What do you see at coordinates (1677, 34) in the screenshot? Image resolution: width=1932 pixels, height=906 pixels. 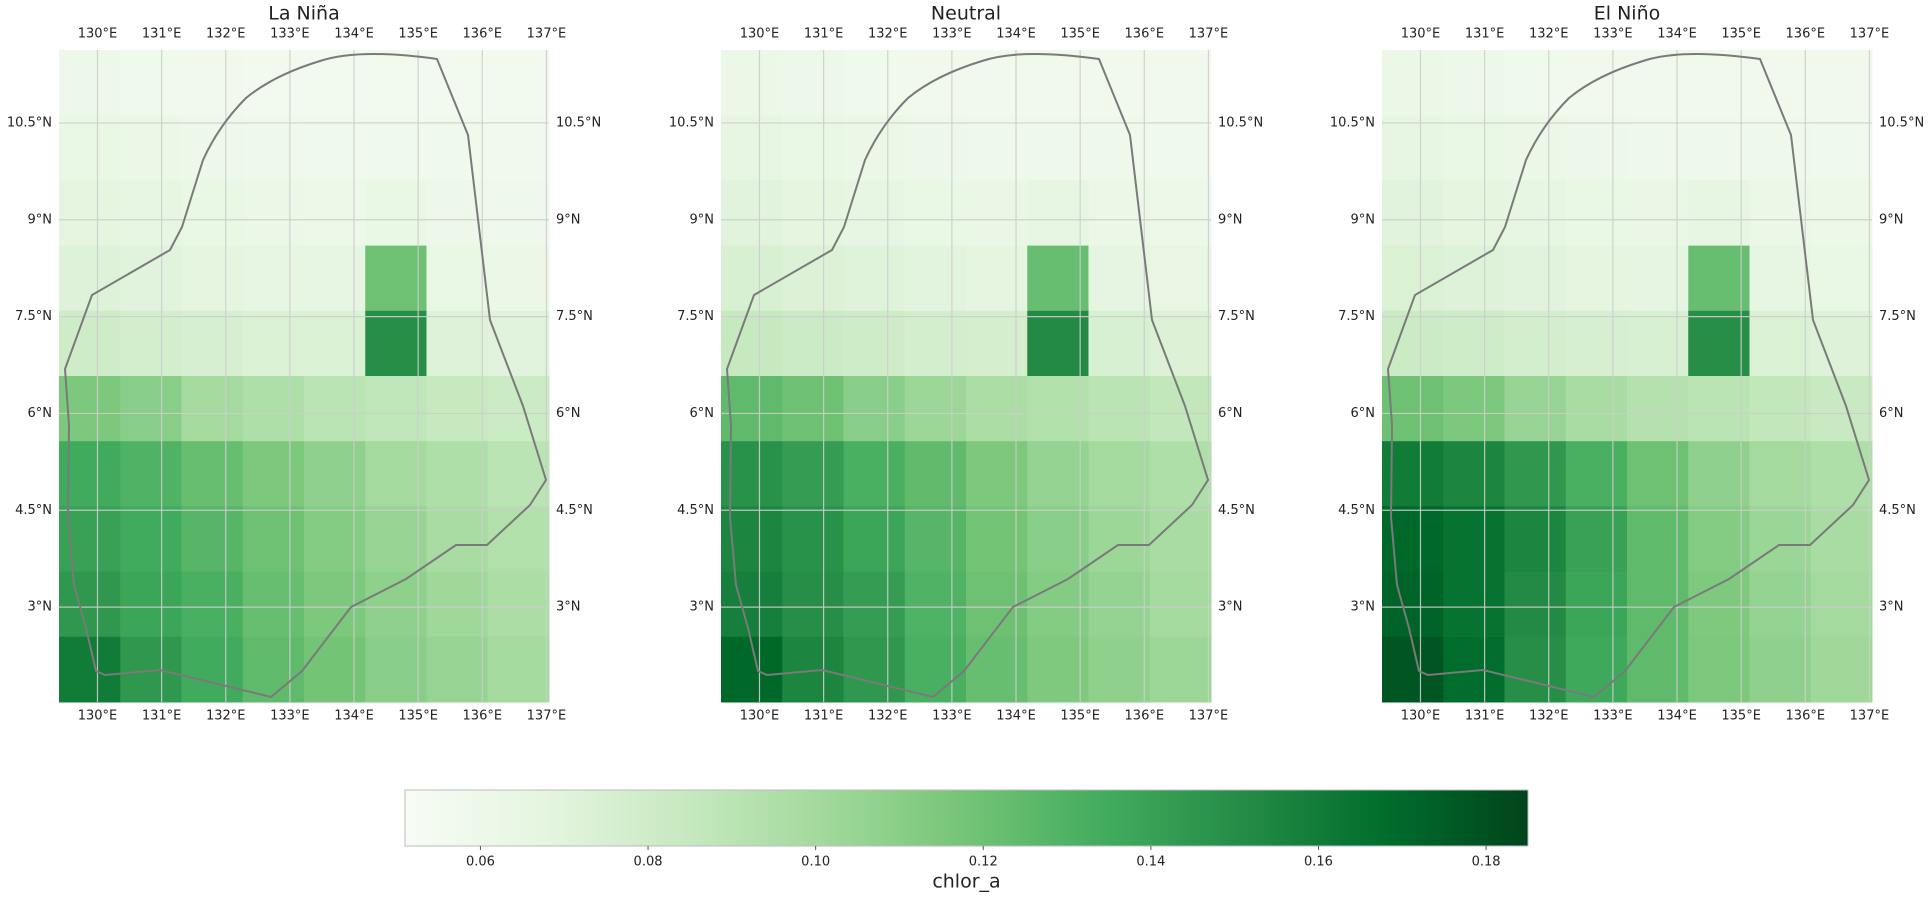 I see `x-tick-label: 134°E` at bounding box center [1677, 34].